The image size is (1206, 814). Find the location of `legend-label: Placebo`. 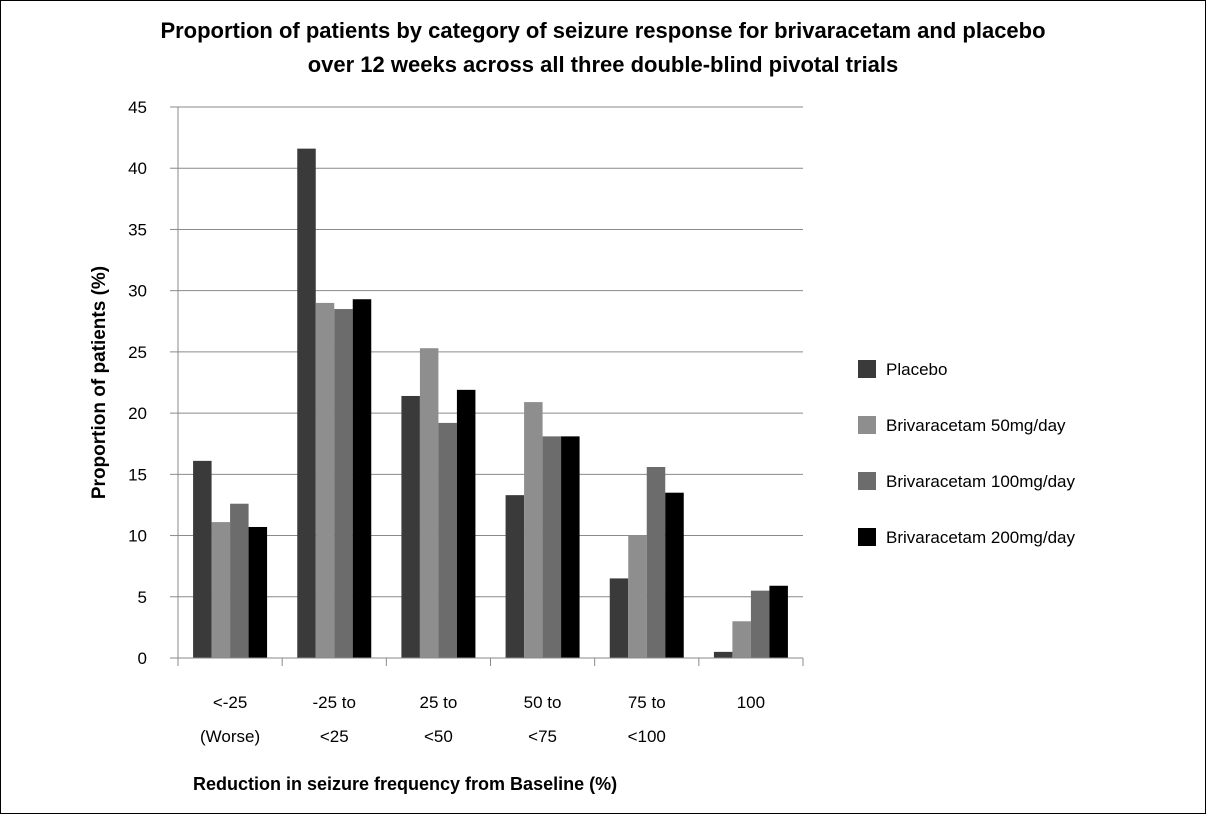

legend-label: Placebo is located at coordinates (916, 369).